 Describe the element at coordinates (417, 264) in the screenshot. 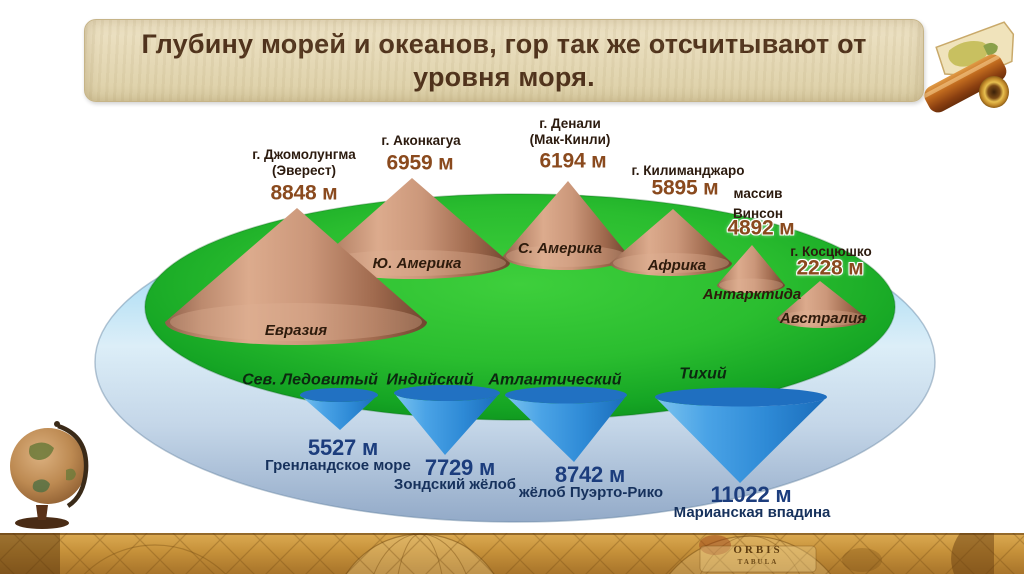

I see `continent-label-south-america: Ю. Америка` at that location.